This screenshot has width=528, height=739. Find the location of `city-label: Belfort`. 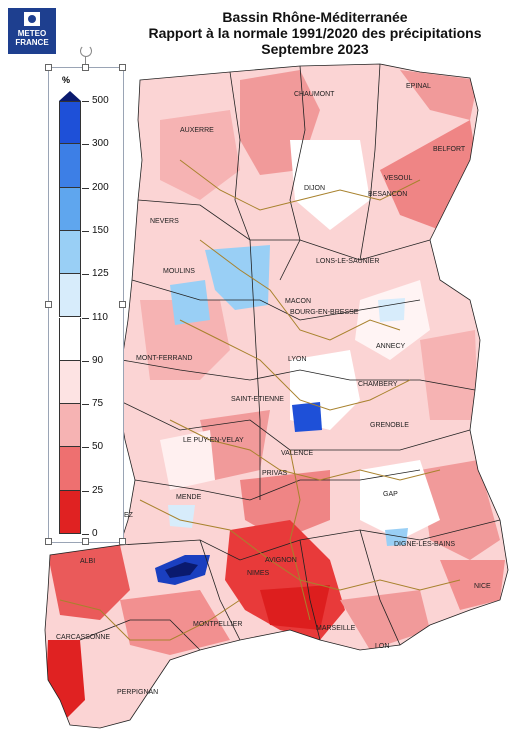

city-label: Belfort is located at coordinates (449, 149).